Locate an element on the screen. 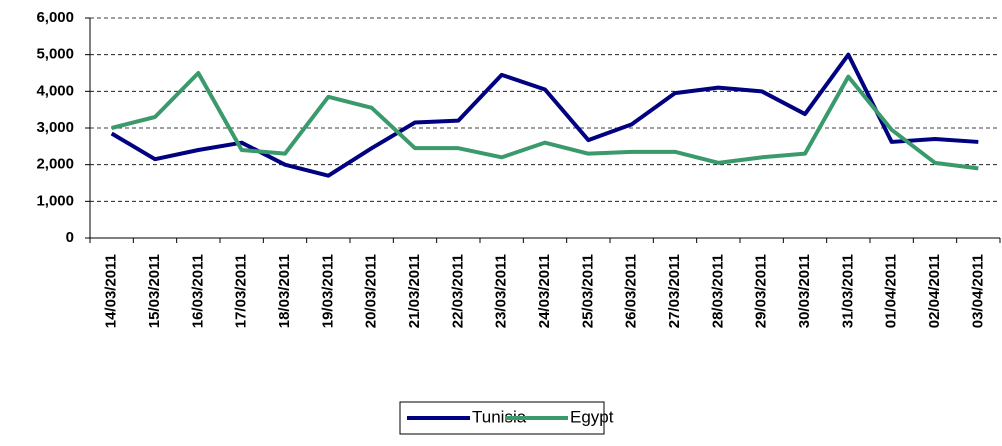 The width and height of the screenshot is (1002, 446). x-tick-label: 22/03/2011 is located at coordinates (457, 291).